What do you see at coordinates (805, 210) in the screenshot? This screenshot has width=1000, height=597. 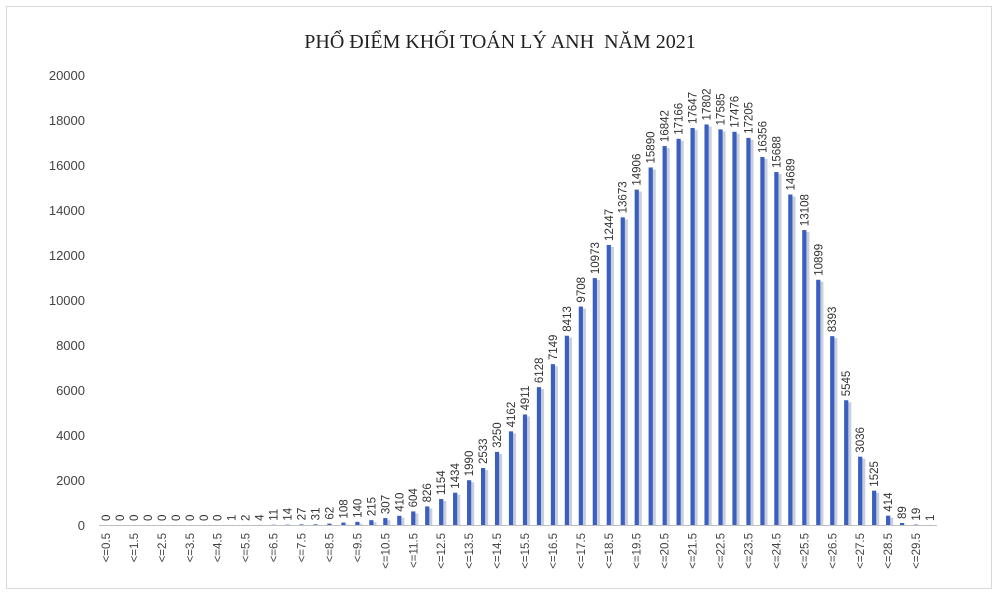 I see `data-label: 13108` at bounding box center [805, 210].